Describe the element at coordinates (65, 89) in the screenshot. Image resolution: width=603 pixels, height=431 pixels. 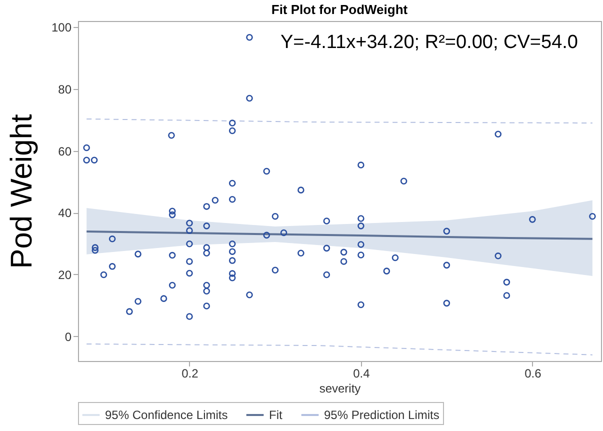
I see `y-tick-label: 80` at that location.